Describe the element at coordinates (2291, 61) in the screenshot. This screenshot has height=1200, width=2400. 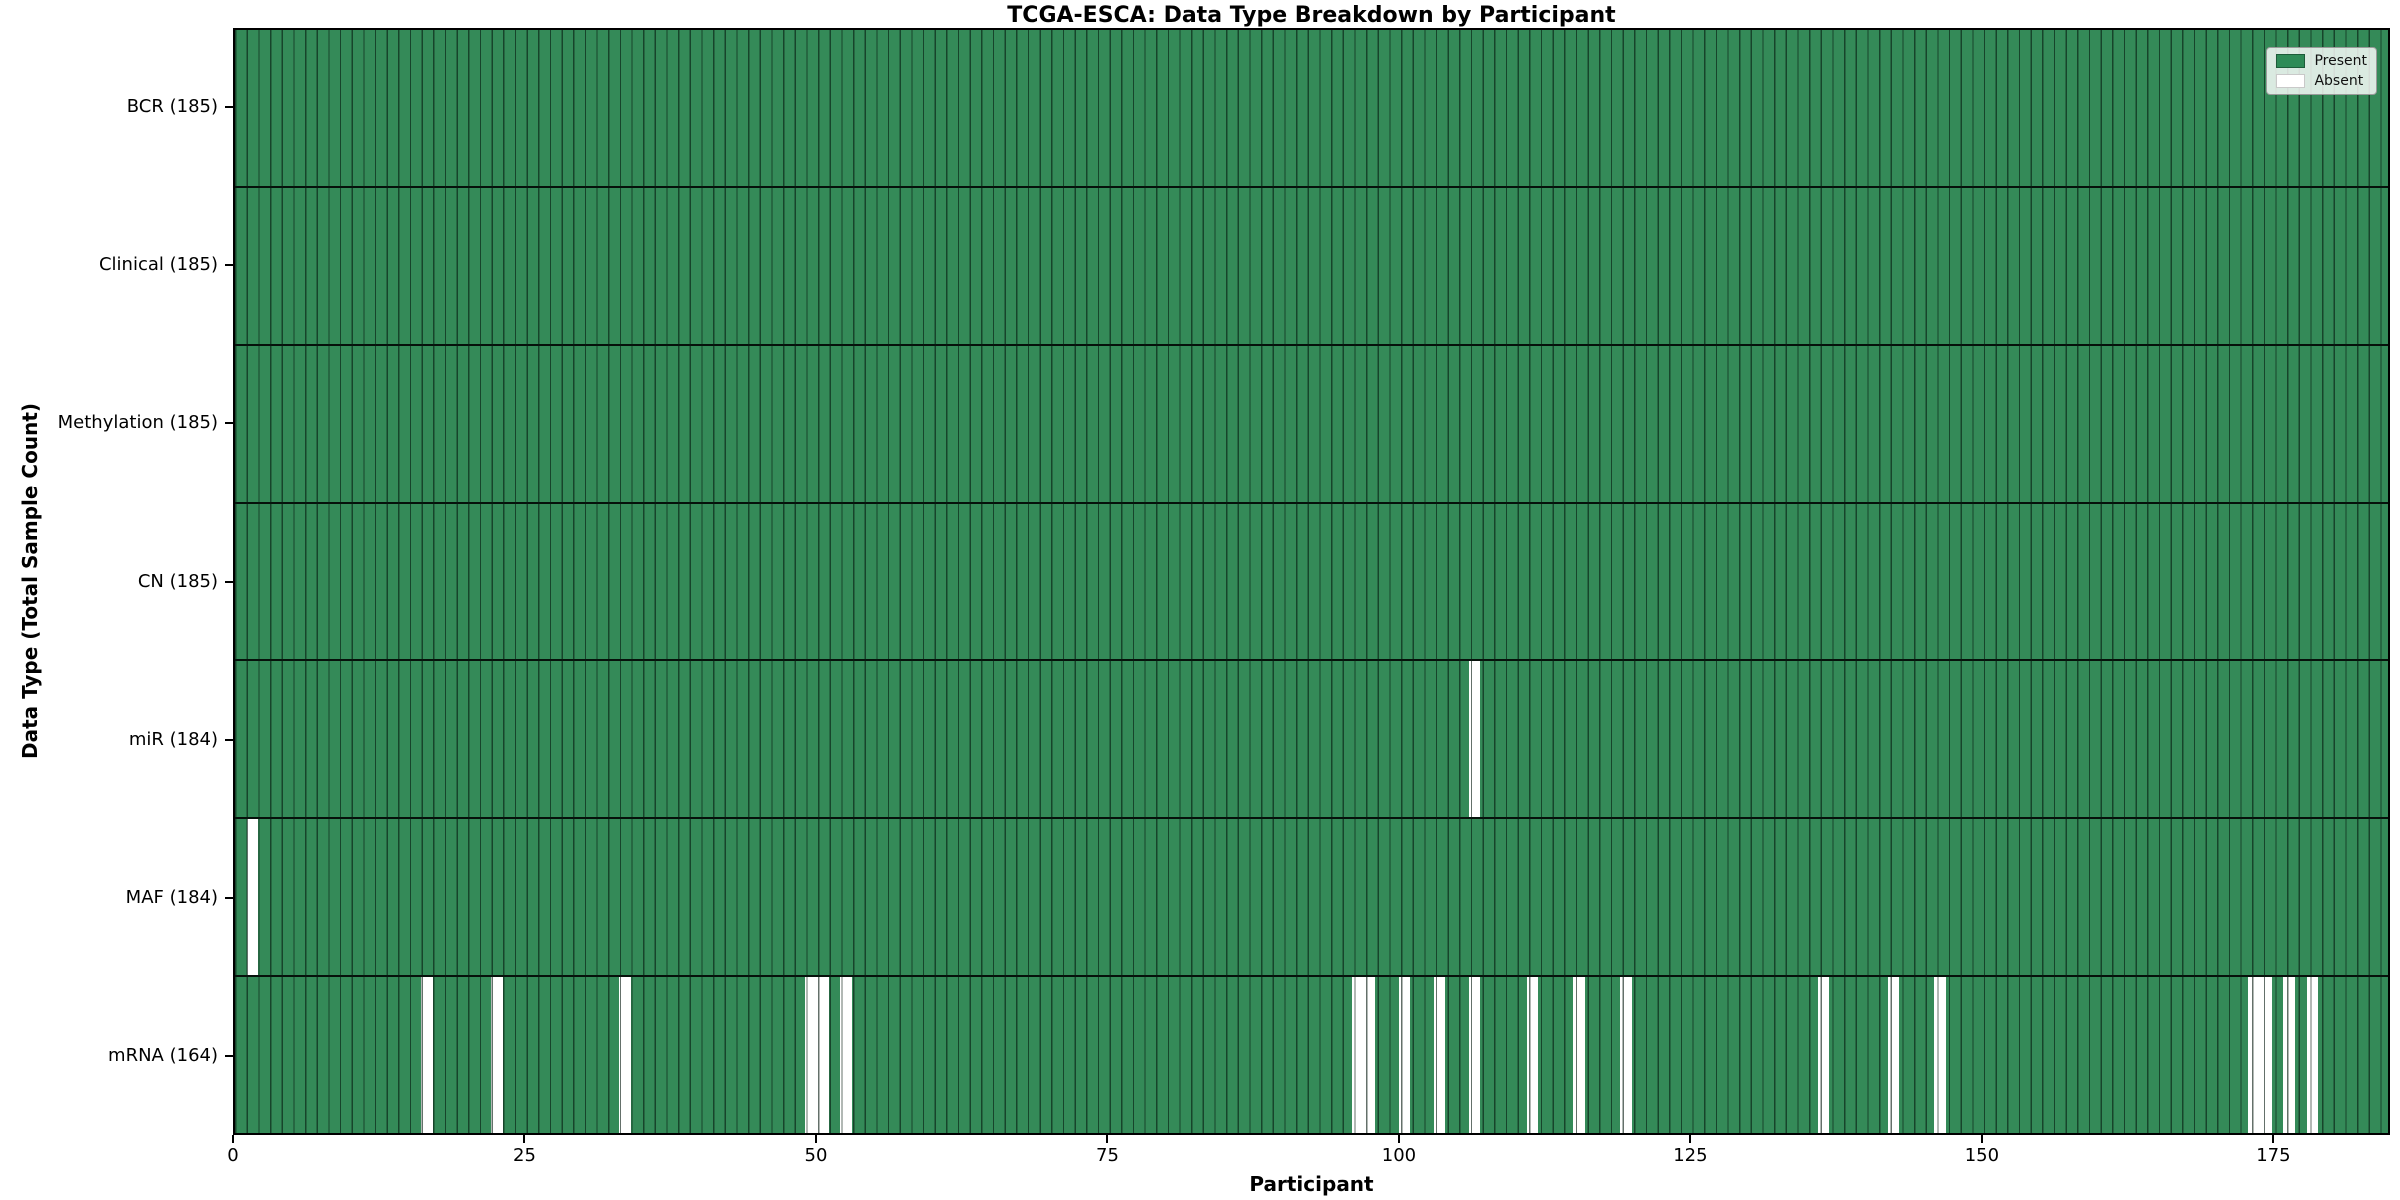
I see `legend-present-swatch` at that location.